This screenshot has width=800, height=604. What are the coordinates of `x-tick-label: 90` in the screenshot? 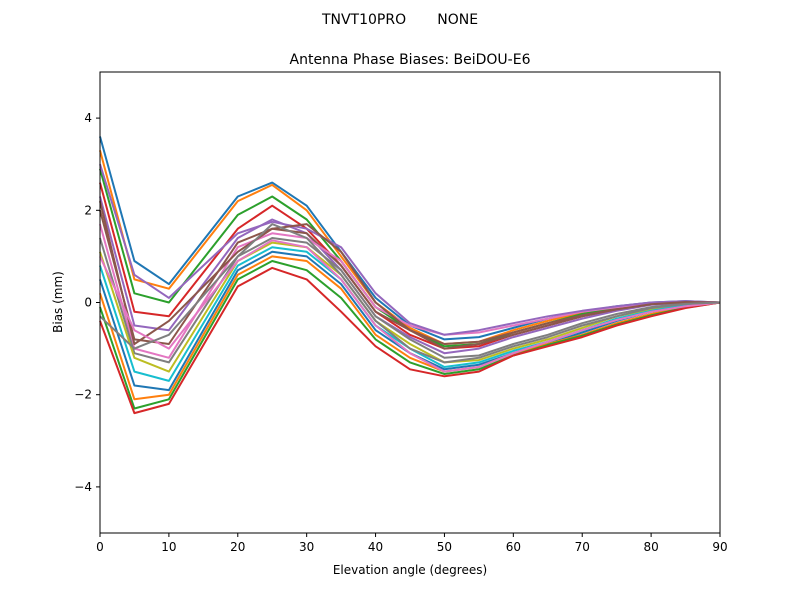 It's located at (719, 547).